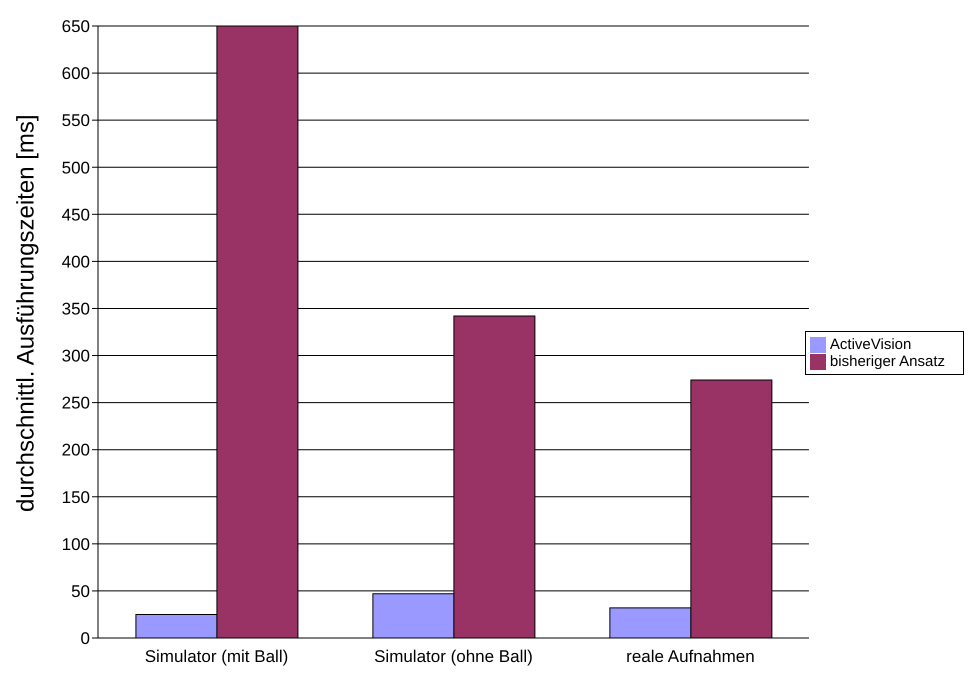 This screenshot has height=700, width=972. I want to click on y-tick-label: 450, so click(76, 214).